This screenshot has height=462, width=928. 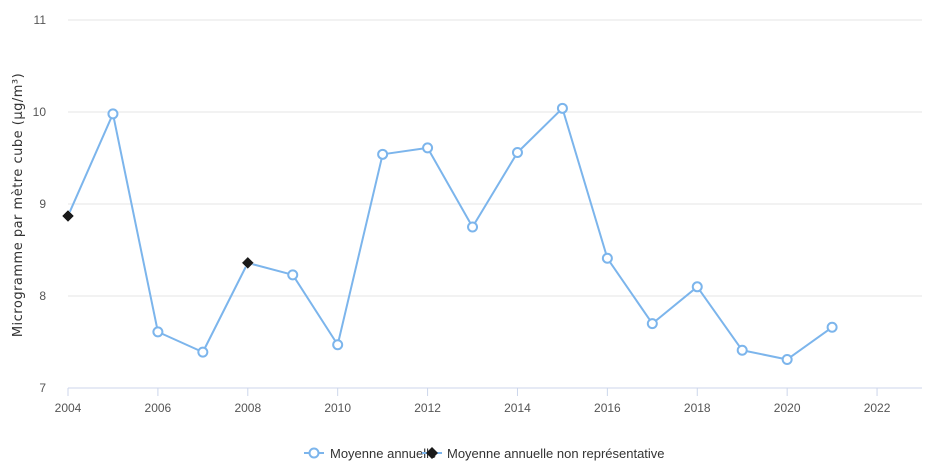 I want to click on y-tick-label-9: 9, so click(x=42, y=204).